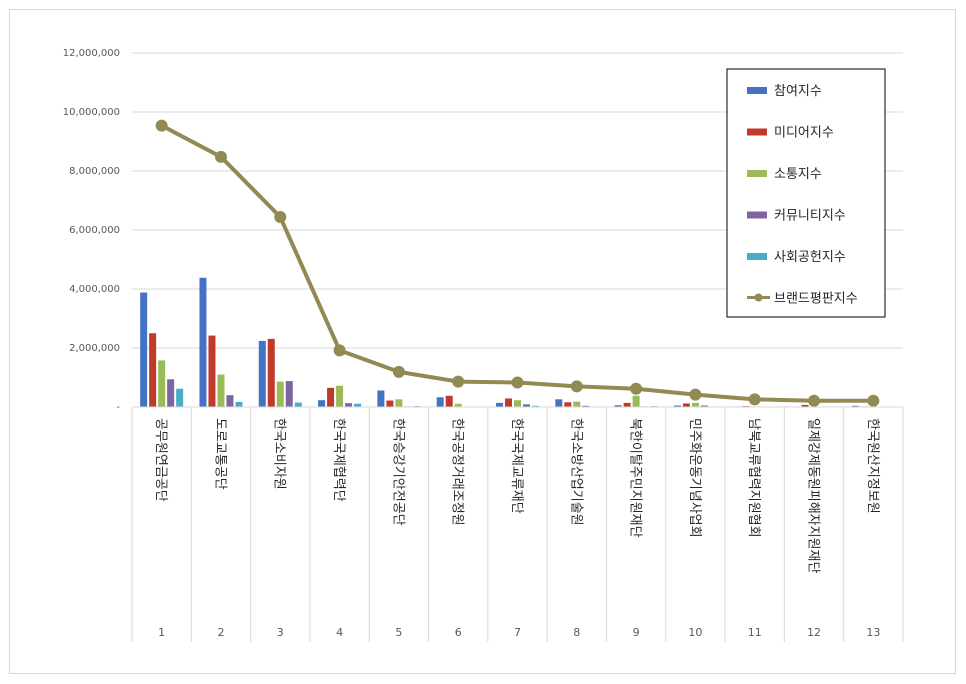  I want to click on category-number: 8, so click(576, 632).